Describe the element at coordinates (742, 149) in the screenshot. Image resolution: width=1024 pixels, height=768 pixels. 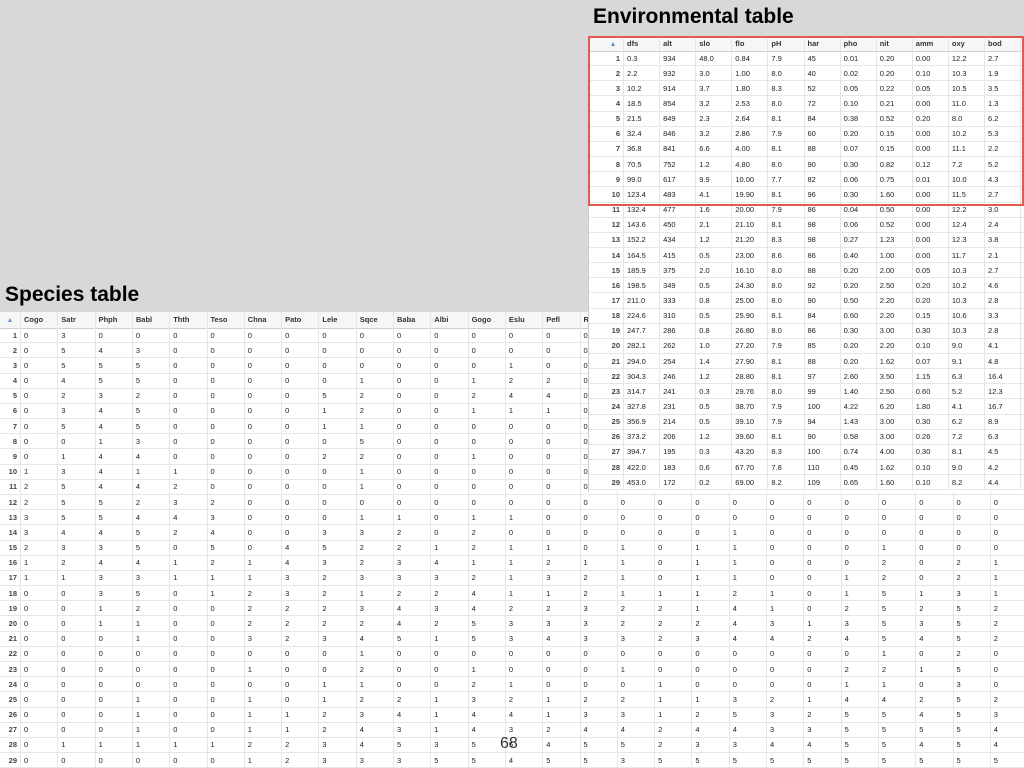
I see `table-cell: 4.00` at that location.